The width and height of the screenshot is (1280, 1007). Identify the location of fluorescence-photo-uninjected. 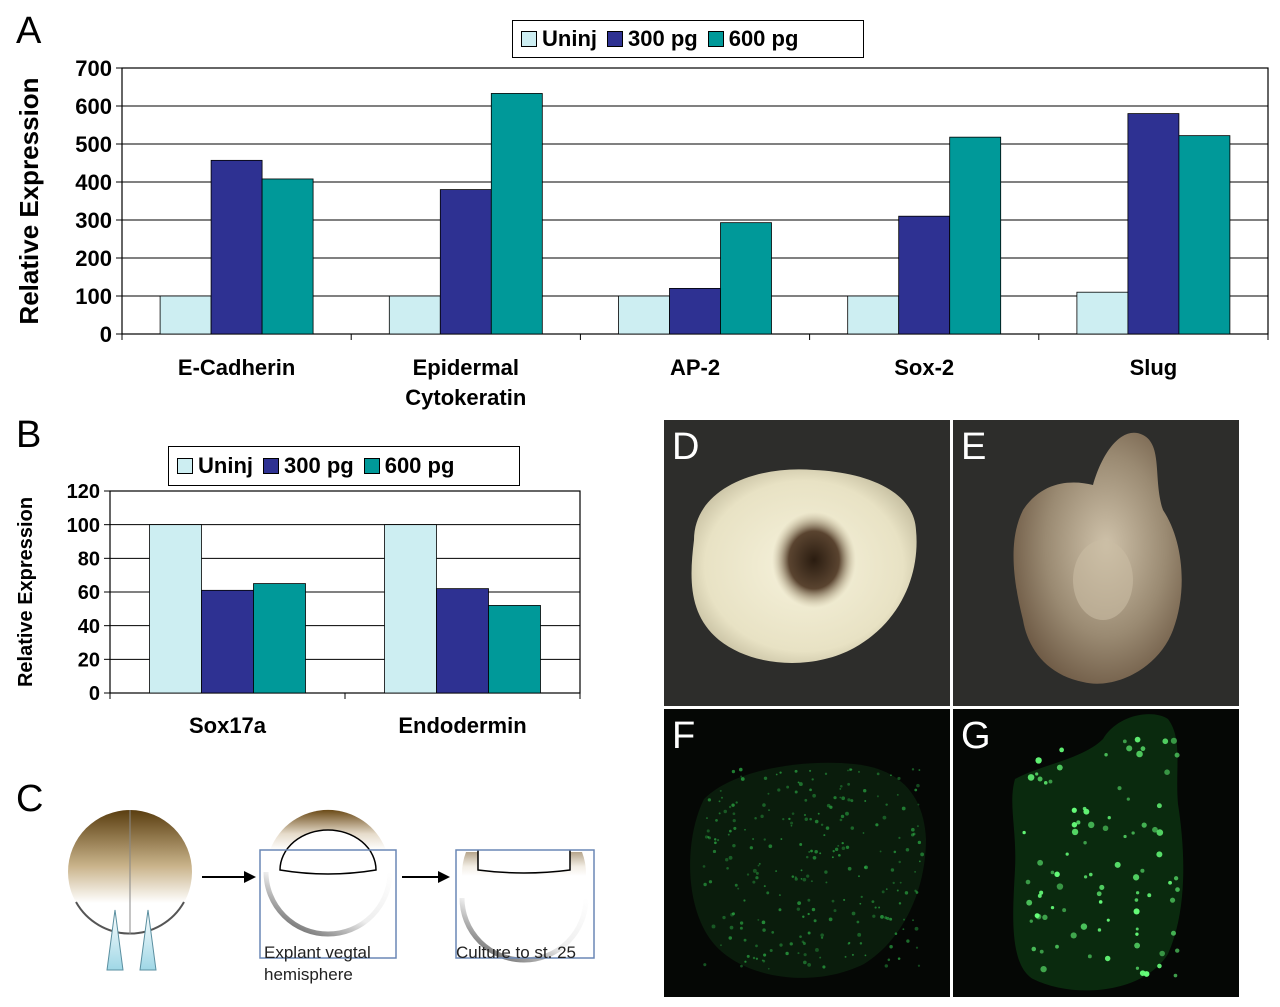
(808, 870).